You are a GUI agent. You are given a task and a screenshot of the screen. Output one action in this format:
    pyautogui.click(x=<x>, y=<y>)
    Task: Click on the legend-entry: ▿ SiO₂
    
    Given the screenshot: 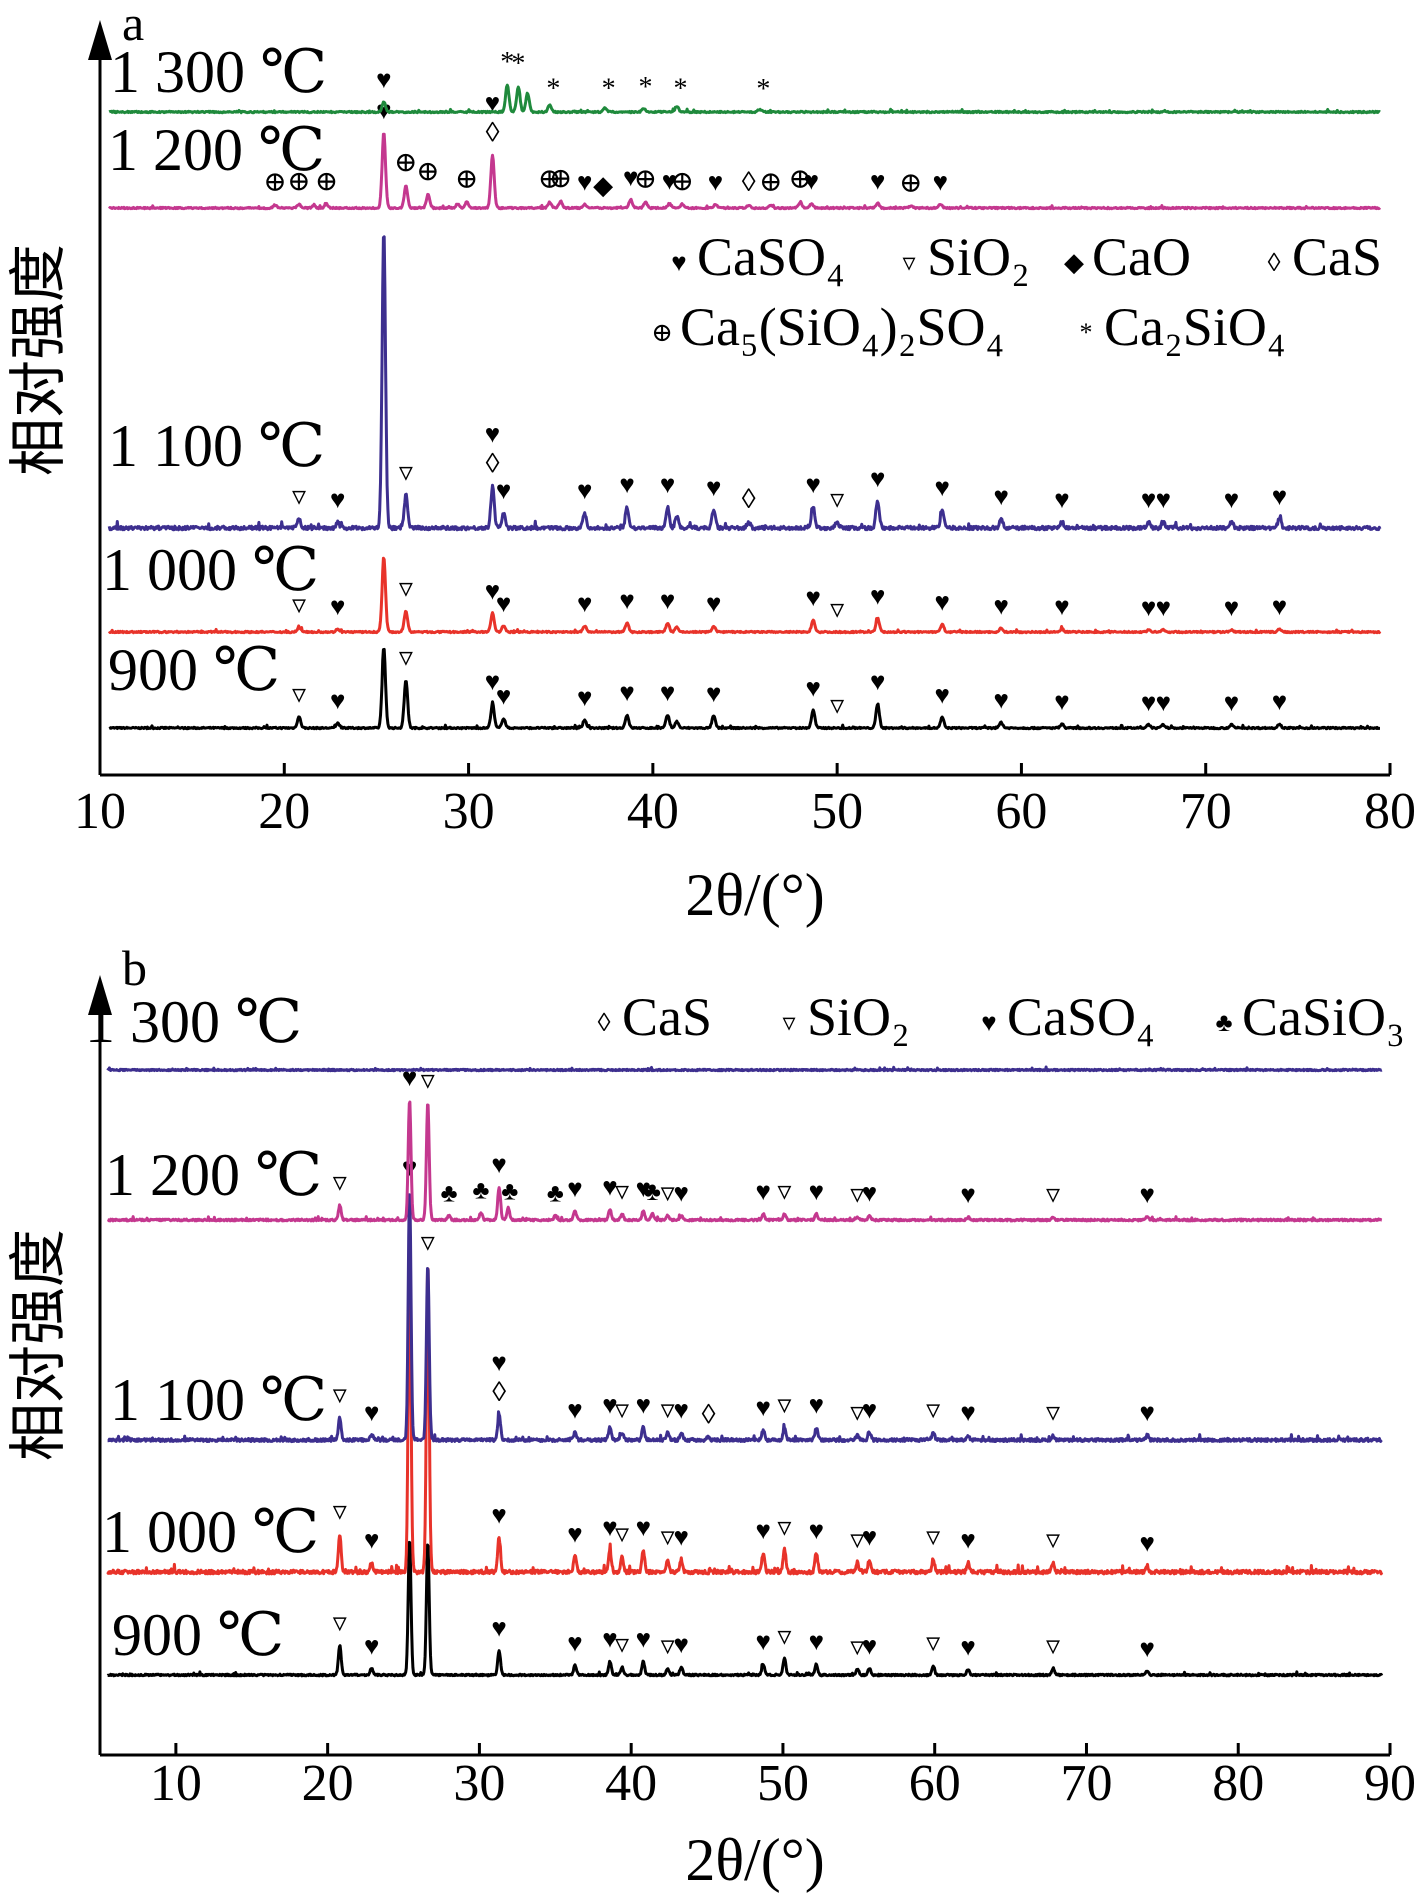 What is the action you would take?
    pyautogui.click(x=965, y=257)
    